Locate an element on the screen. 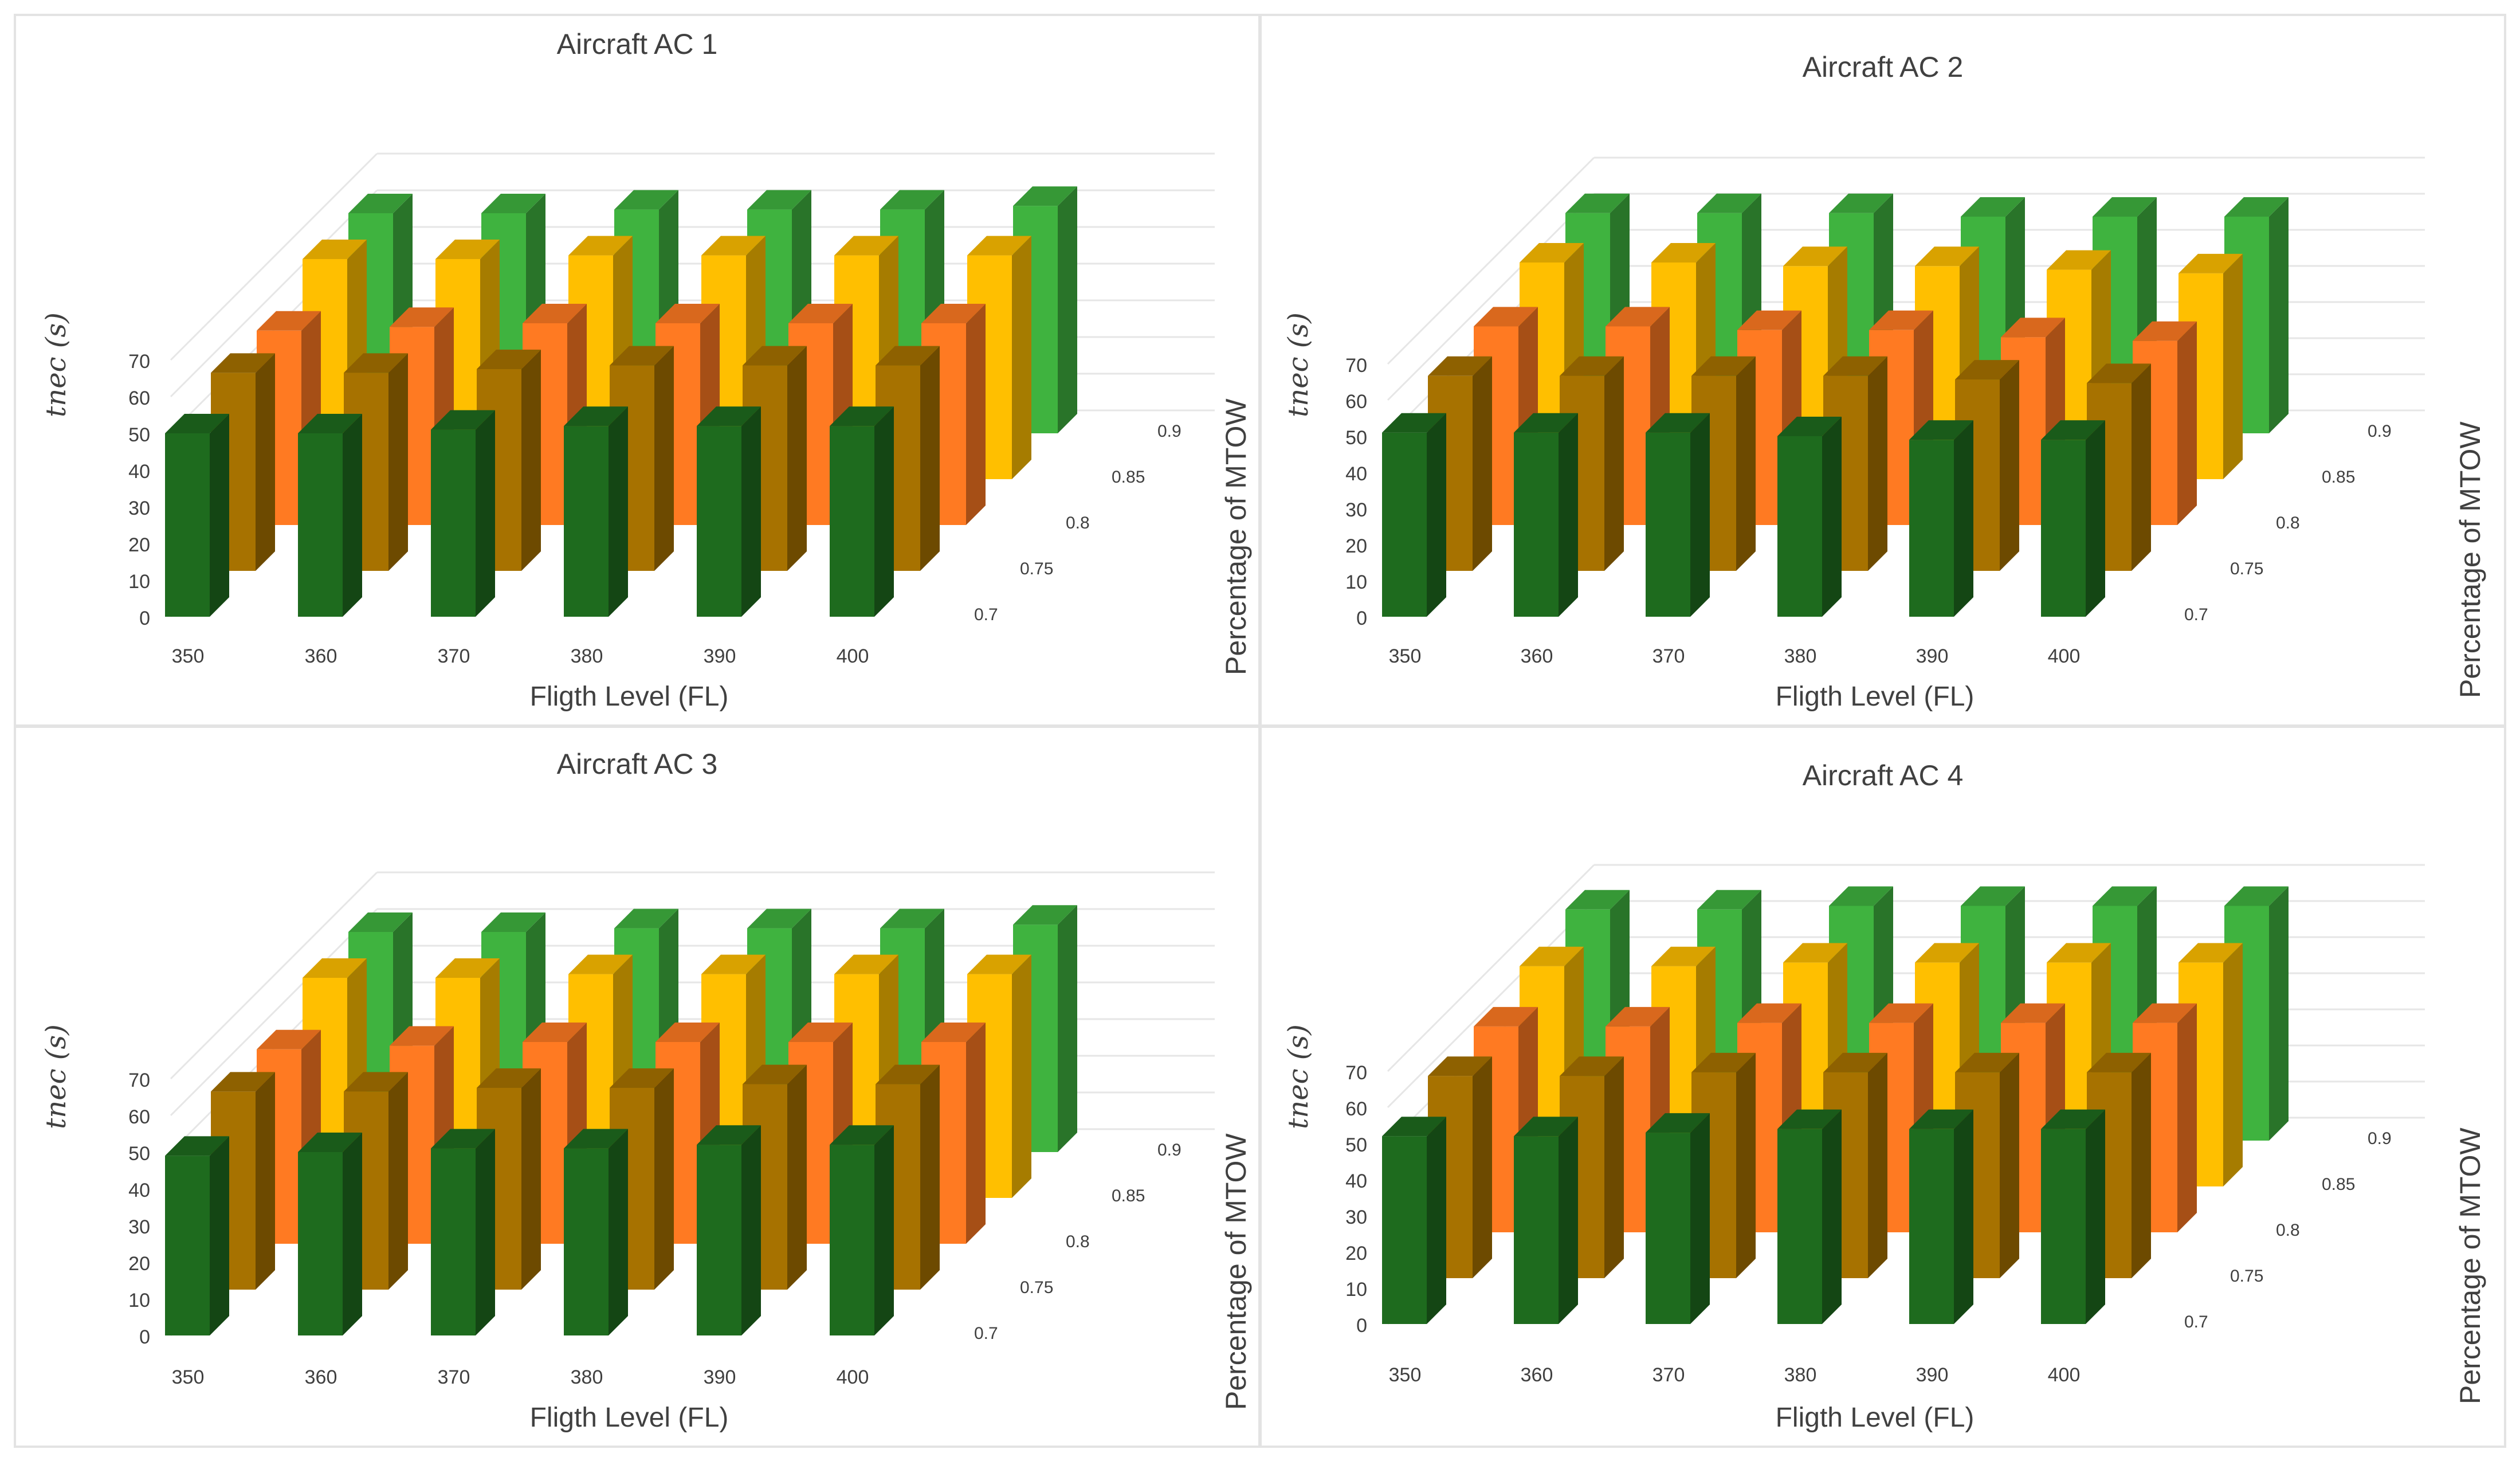  y-tick-label: 40 is located at coordinates (1356, 474).